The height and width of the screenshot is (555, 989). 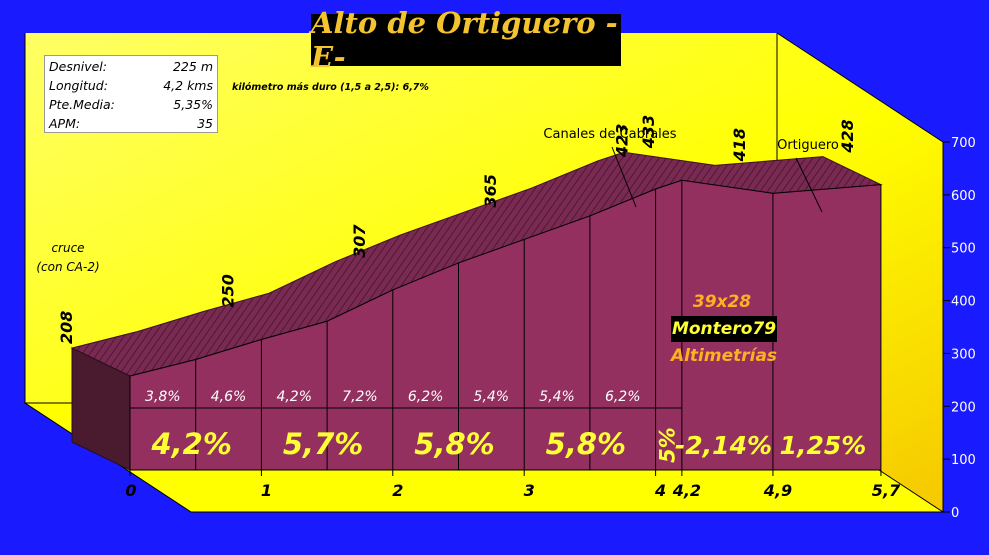 I want to click on info-row-pendiente: Pte.Media: 5,35%, so click(x=131, y=104).